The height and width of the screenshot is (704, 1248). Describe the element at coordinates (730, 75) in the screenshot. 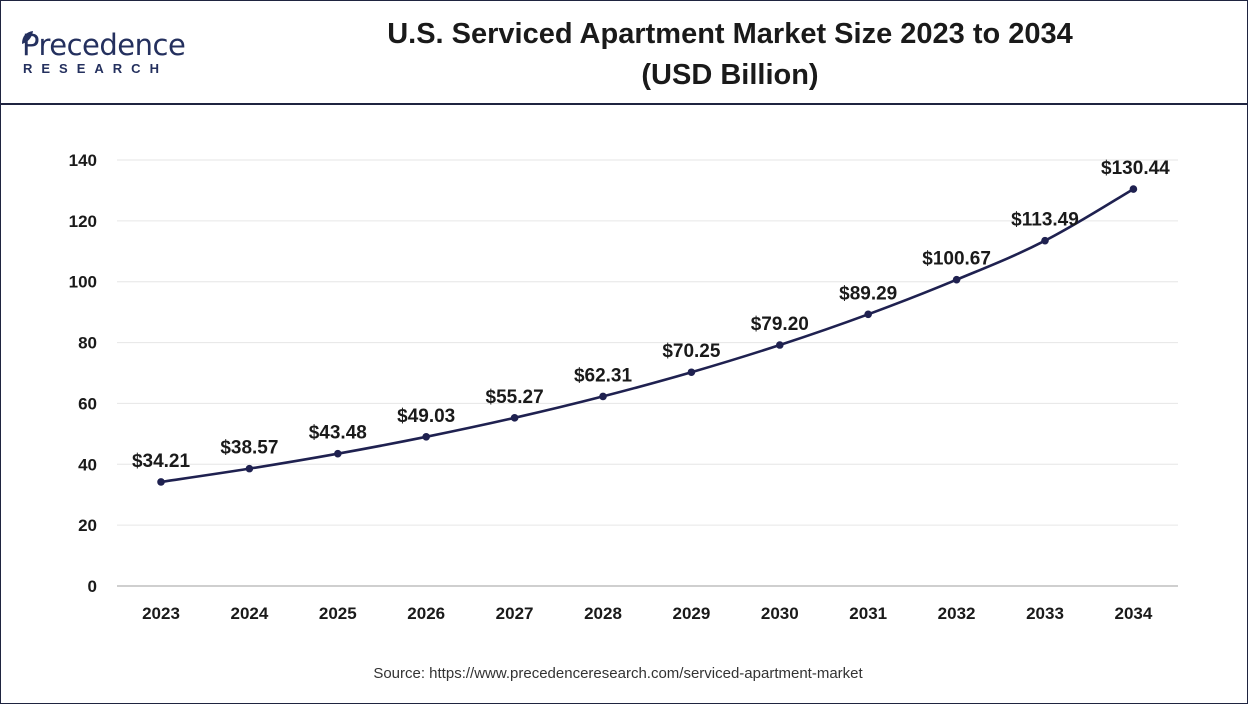

I see `title-line-2: (USD Billion)` at that location.